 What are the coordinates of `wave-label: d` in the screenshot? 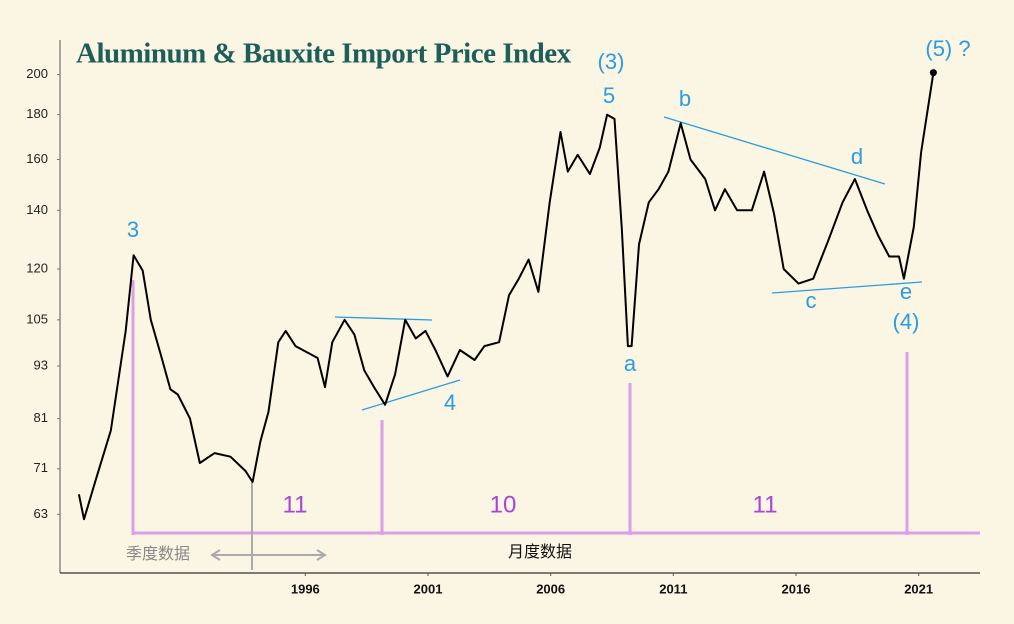 It's located at (857, 156).